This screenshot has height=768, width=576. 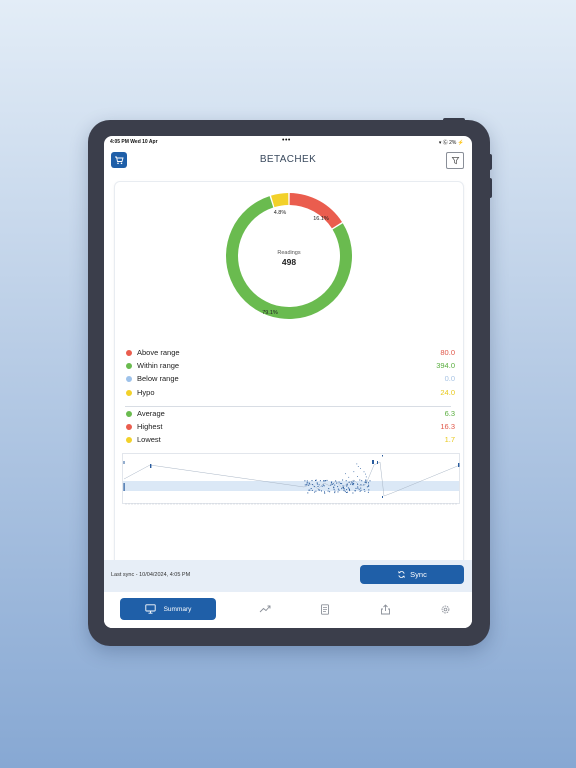 I want to click on sync-button: Sync, so click(x=412, y=574).